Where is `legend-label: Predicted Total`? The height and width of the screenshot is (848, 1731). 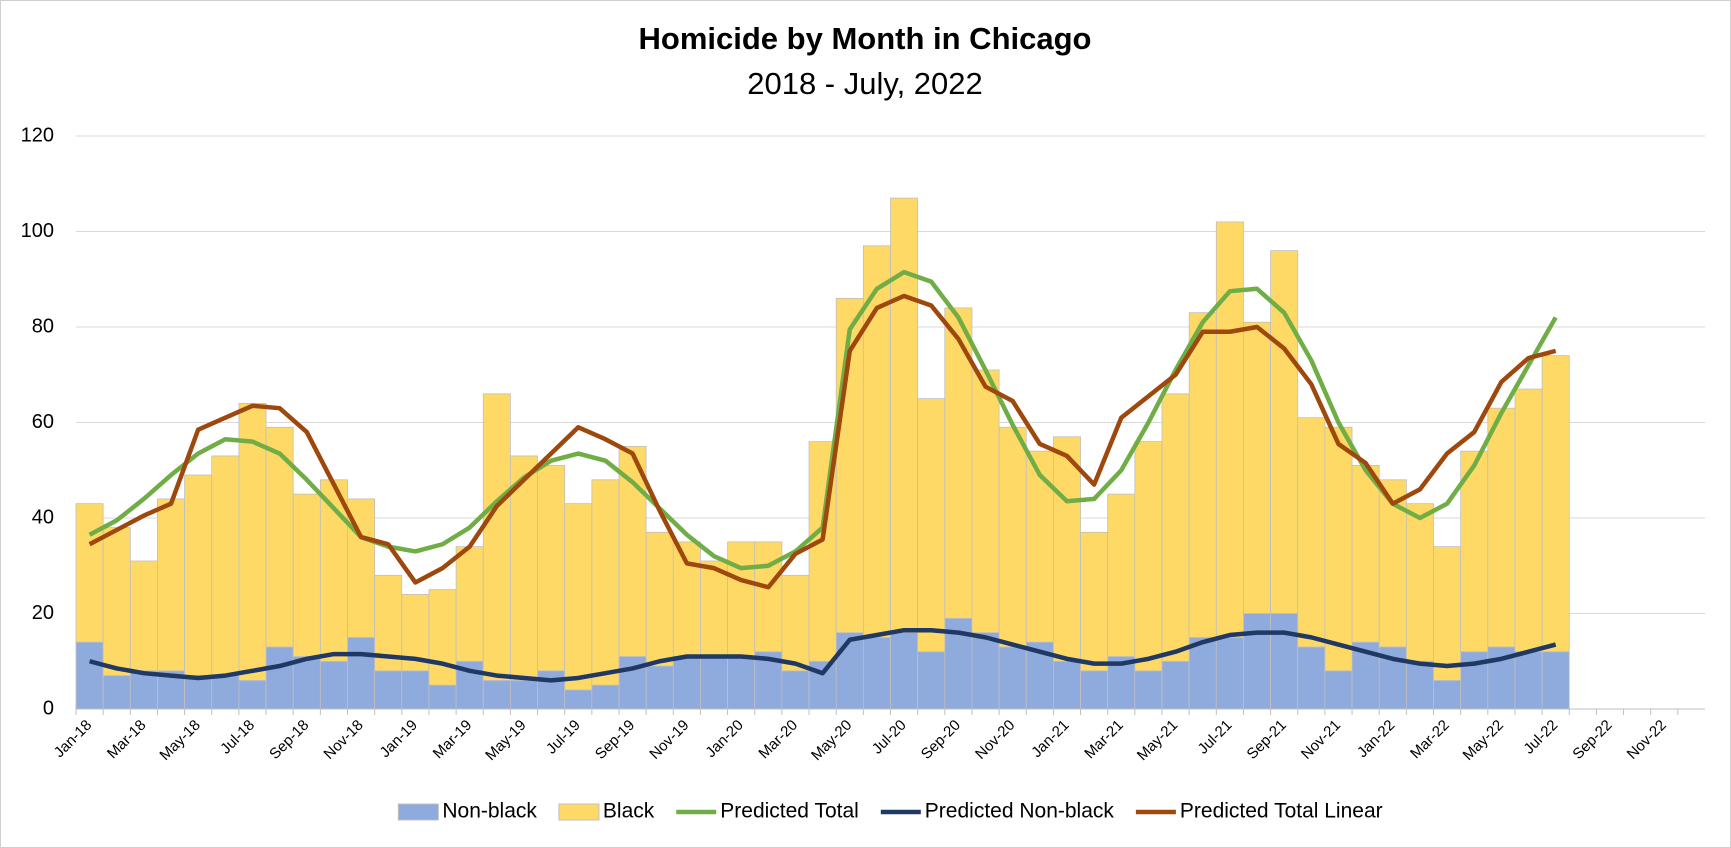 legend-label: Predicted Total is located at coordinates (789, 811).